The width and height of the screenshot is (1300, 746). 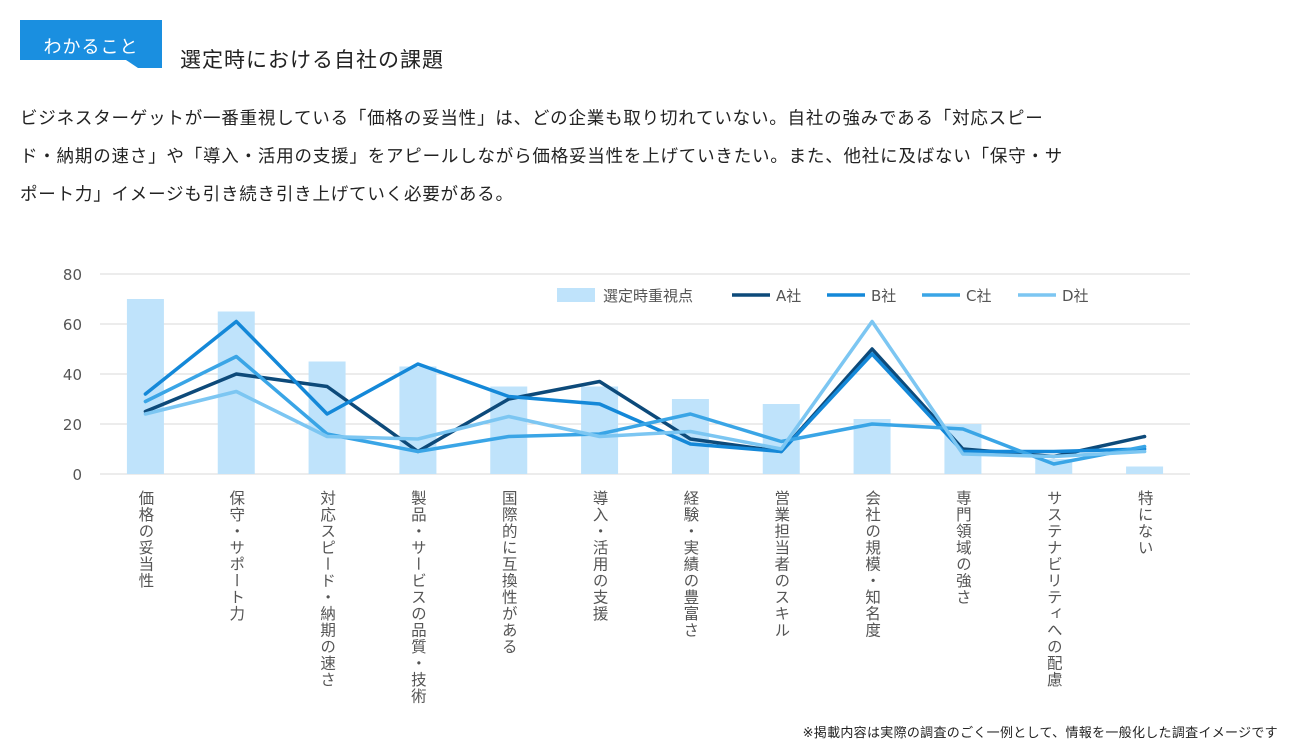 What do you see at coordinates (1054, 589) in the screenshot?
I see `x-tick-label-10: サステナビリティへの配慮` at bounding box center [1054, 589].